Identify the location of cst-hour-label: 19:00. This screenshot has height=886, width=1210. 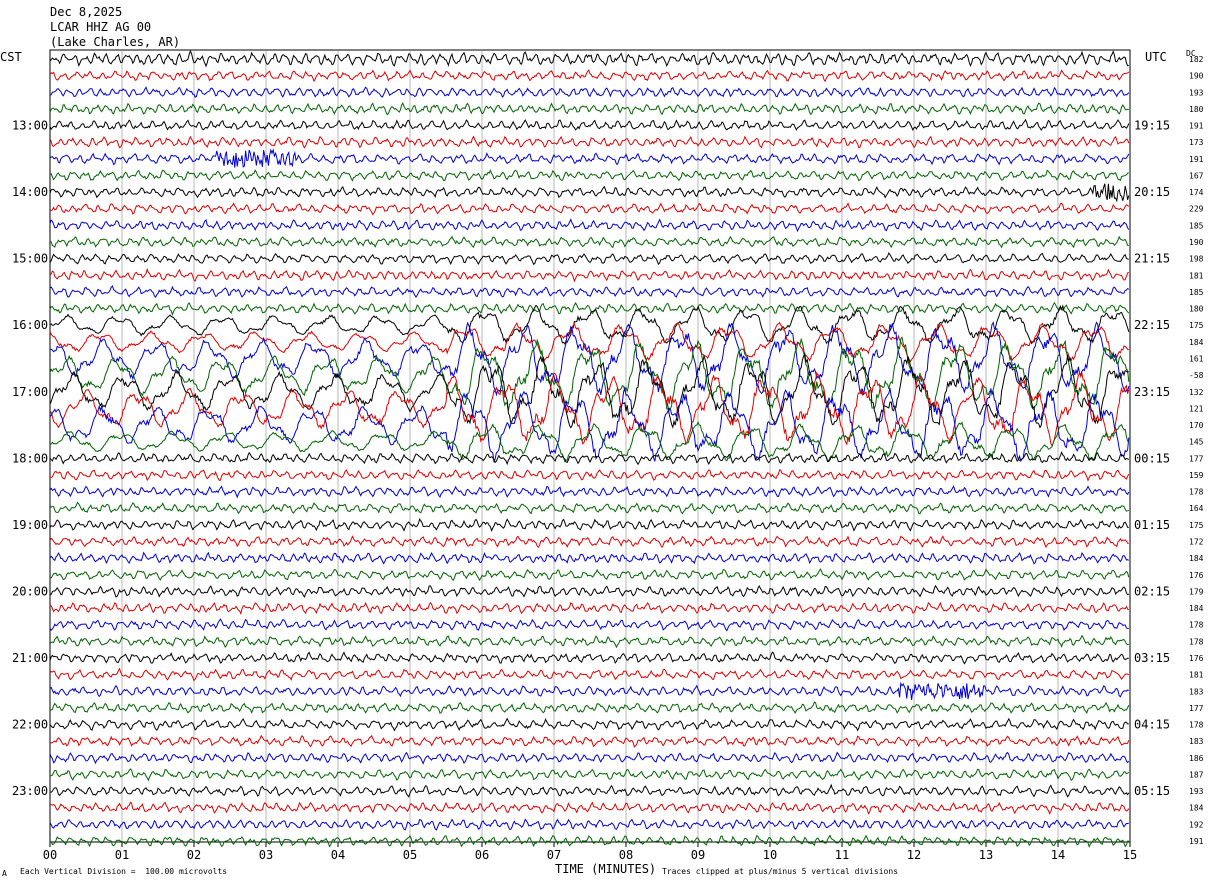
(30, 525).